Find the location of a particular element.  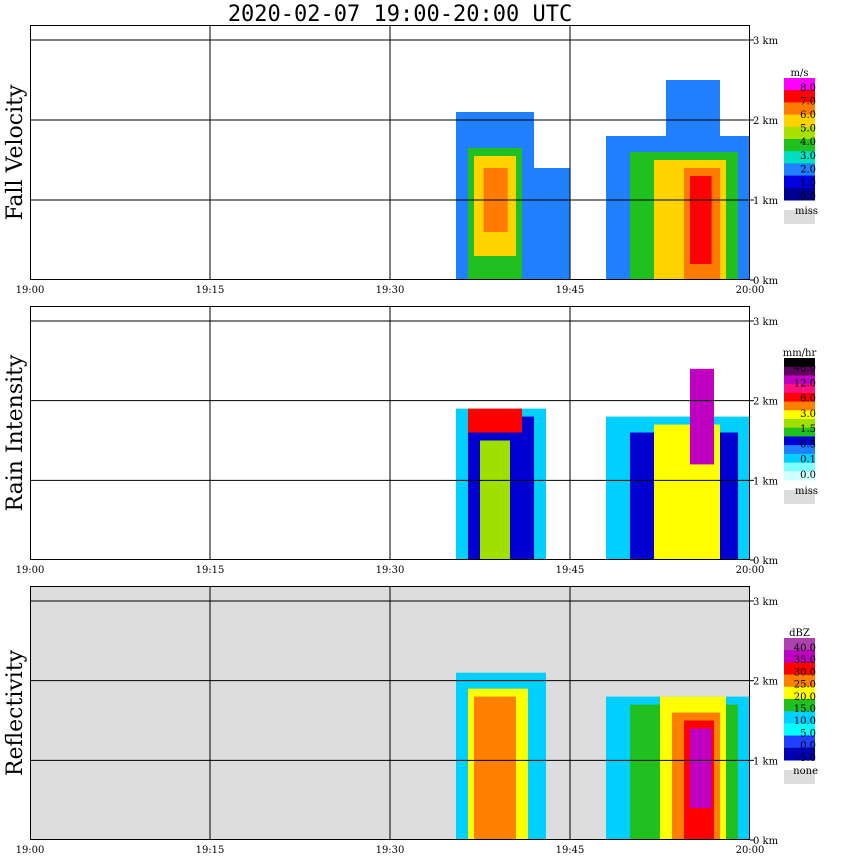

legend-label: -5.0 is located at coordinates (806, 758).